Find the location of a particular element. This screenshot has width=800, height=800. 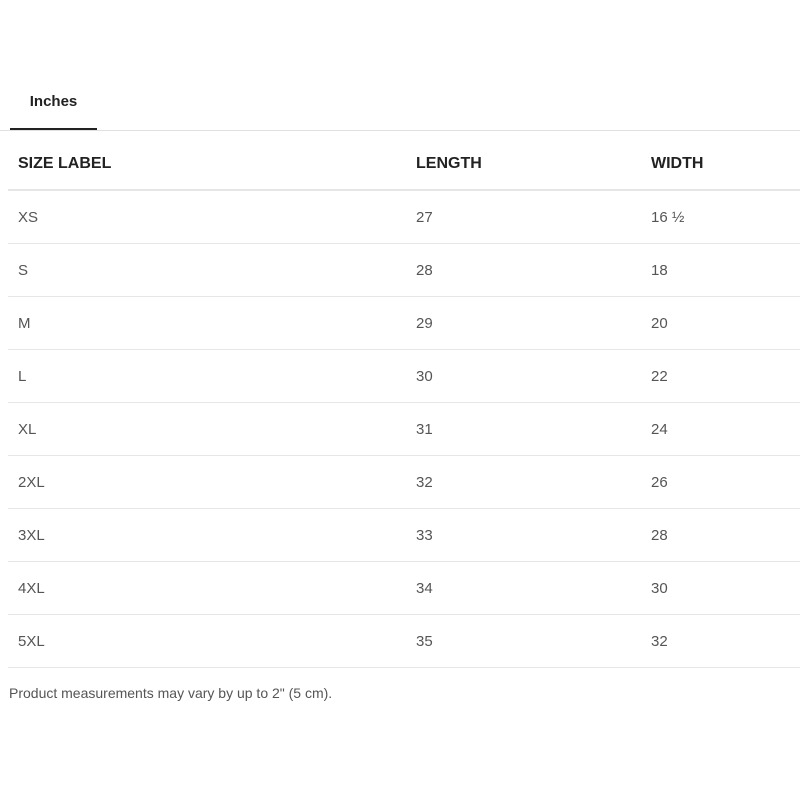

tab-inches: Inches is located at coordinates (53, 105).